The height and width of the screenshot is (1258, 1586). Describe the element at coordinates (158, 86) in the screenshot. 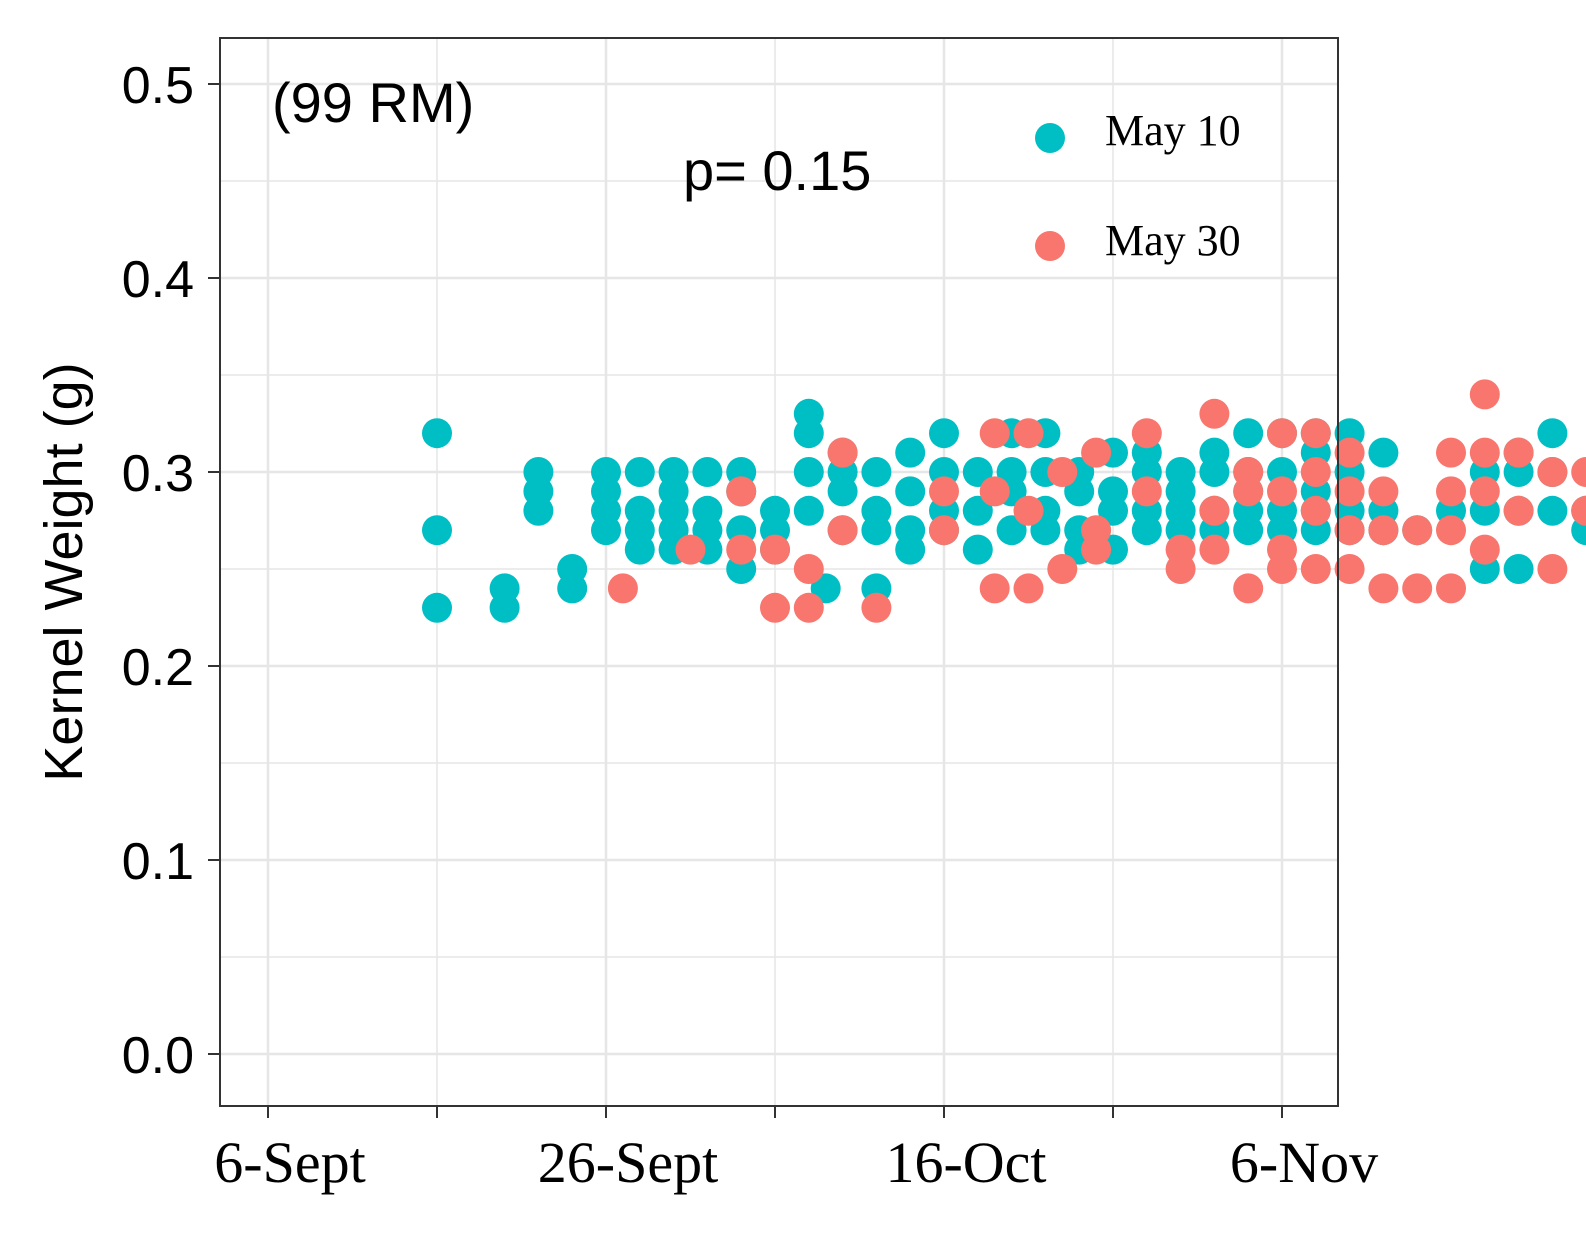

I see `y-tick-label: 0.5` at that location.